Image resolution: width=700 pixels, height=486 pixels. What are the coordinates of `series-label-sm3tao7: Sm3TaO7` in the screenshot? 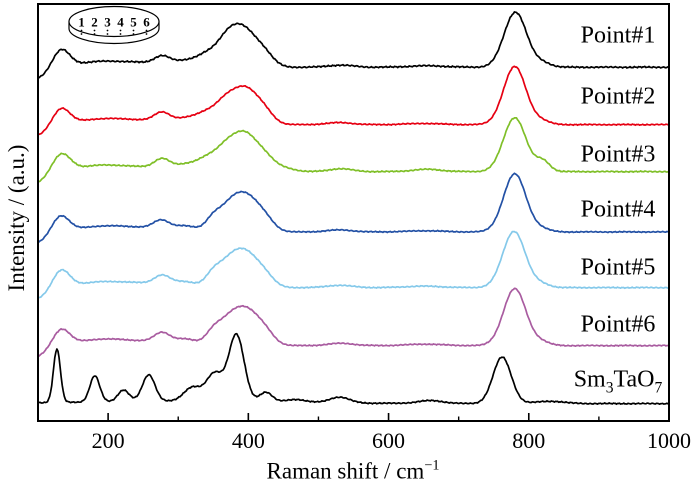 It's located at (618, 381).